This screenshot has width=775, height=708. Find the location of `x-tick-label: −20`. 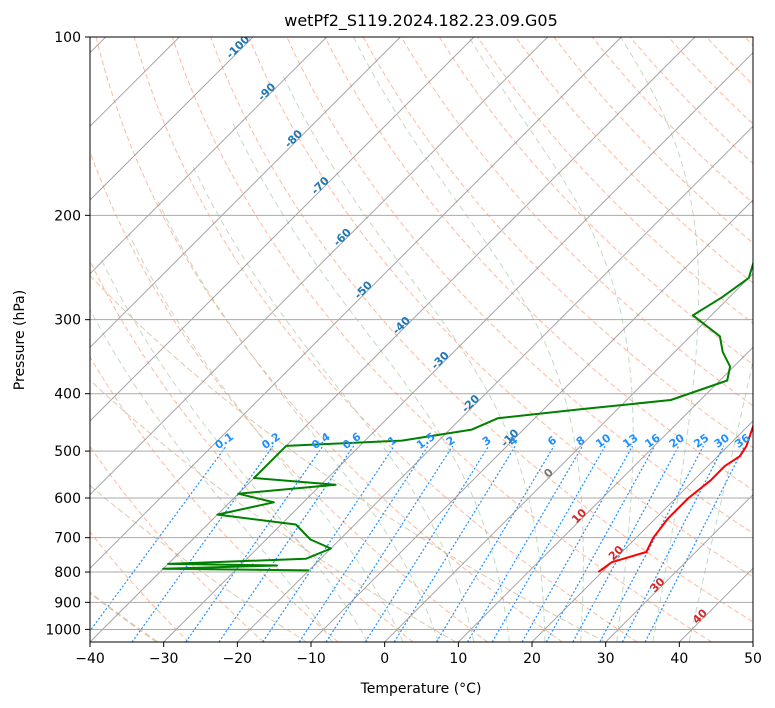

x-tick-label: −20 is located at coordinates (238, 659).